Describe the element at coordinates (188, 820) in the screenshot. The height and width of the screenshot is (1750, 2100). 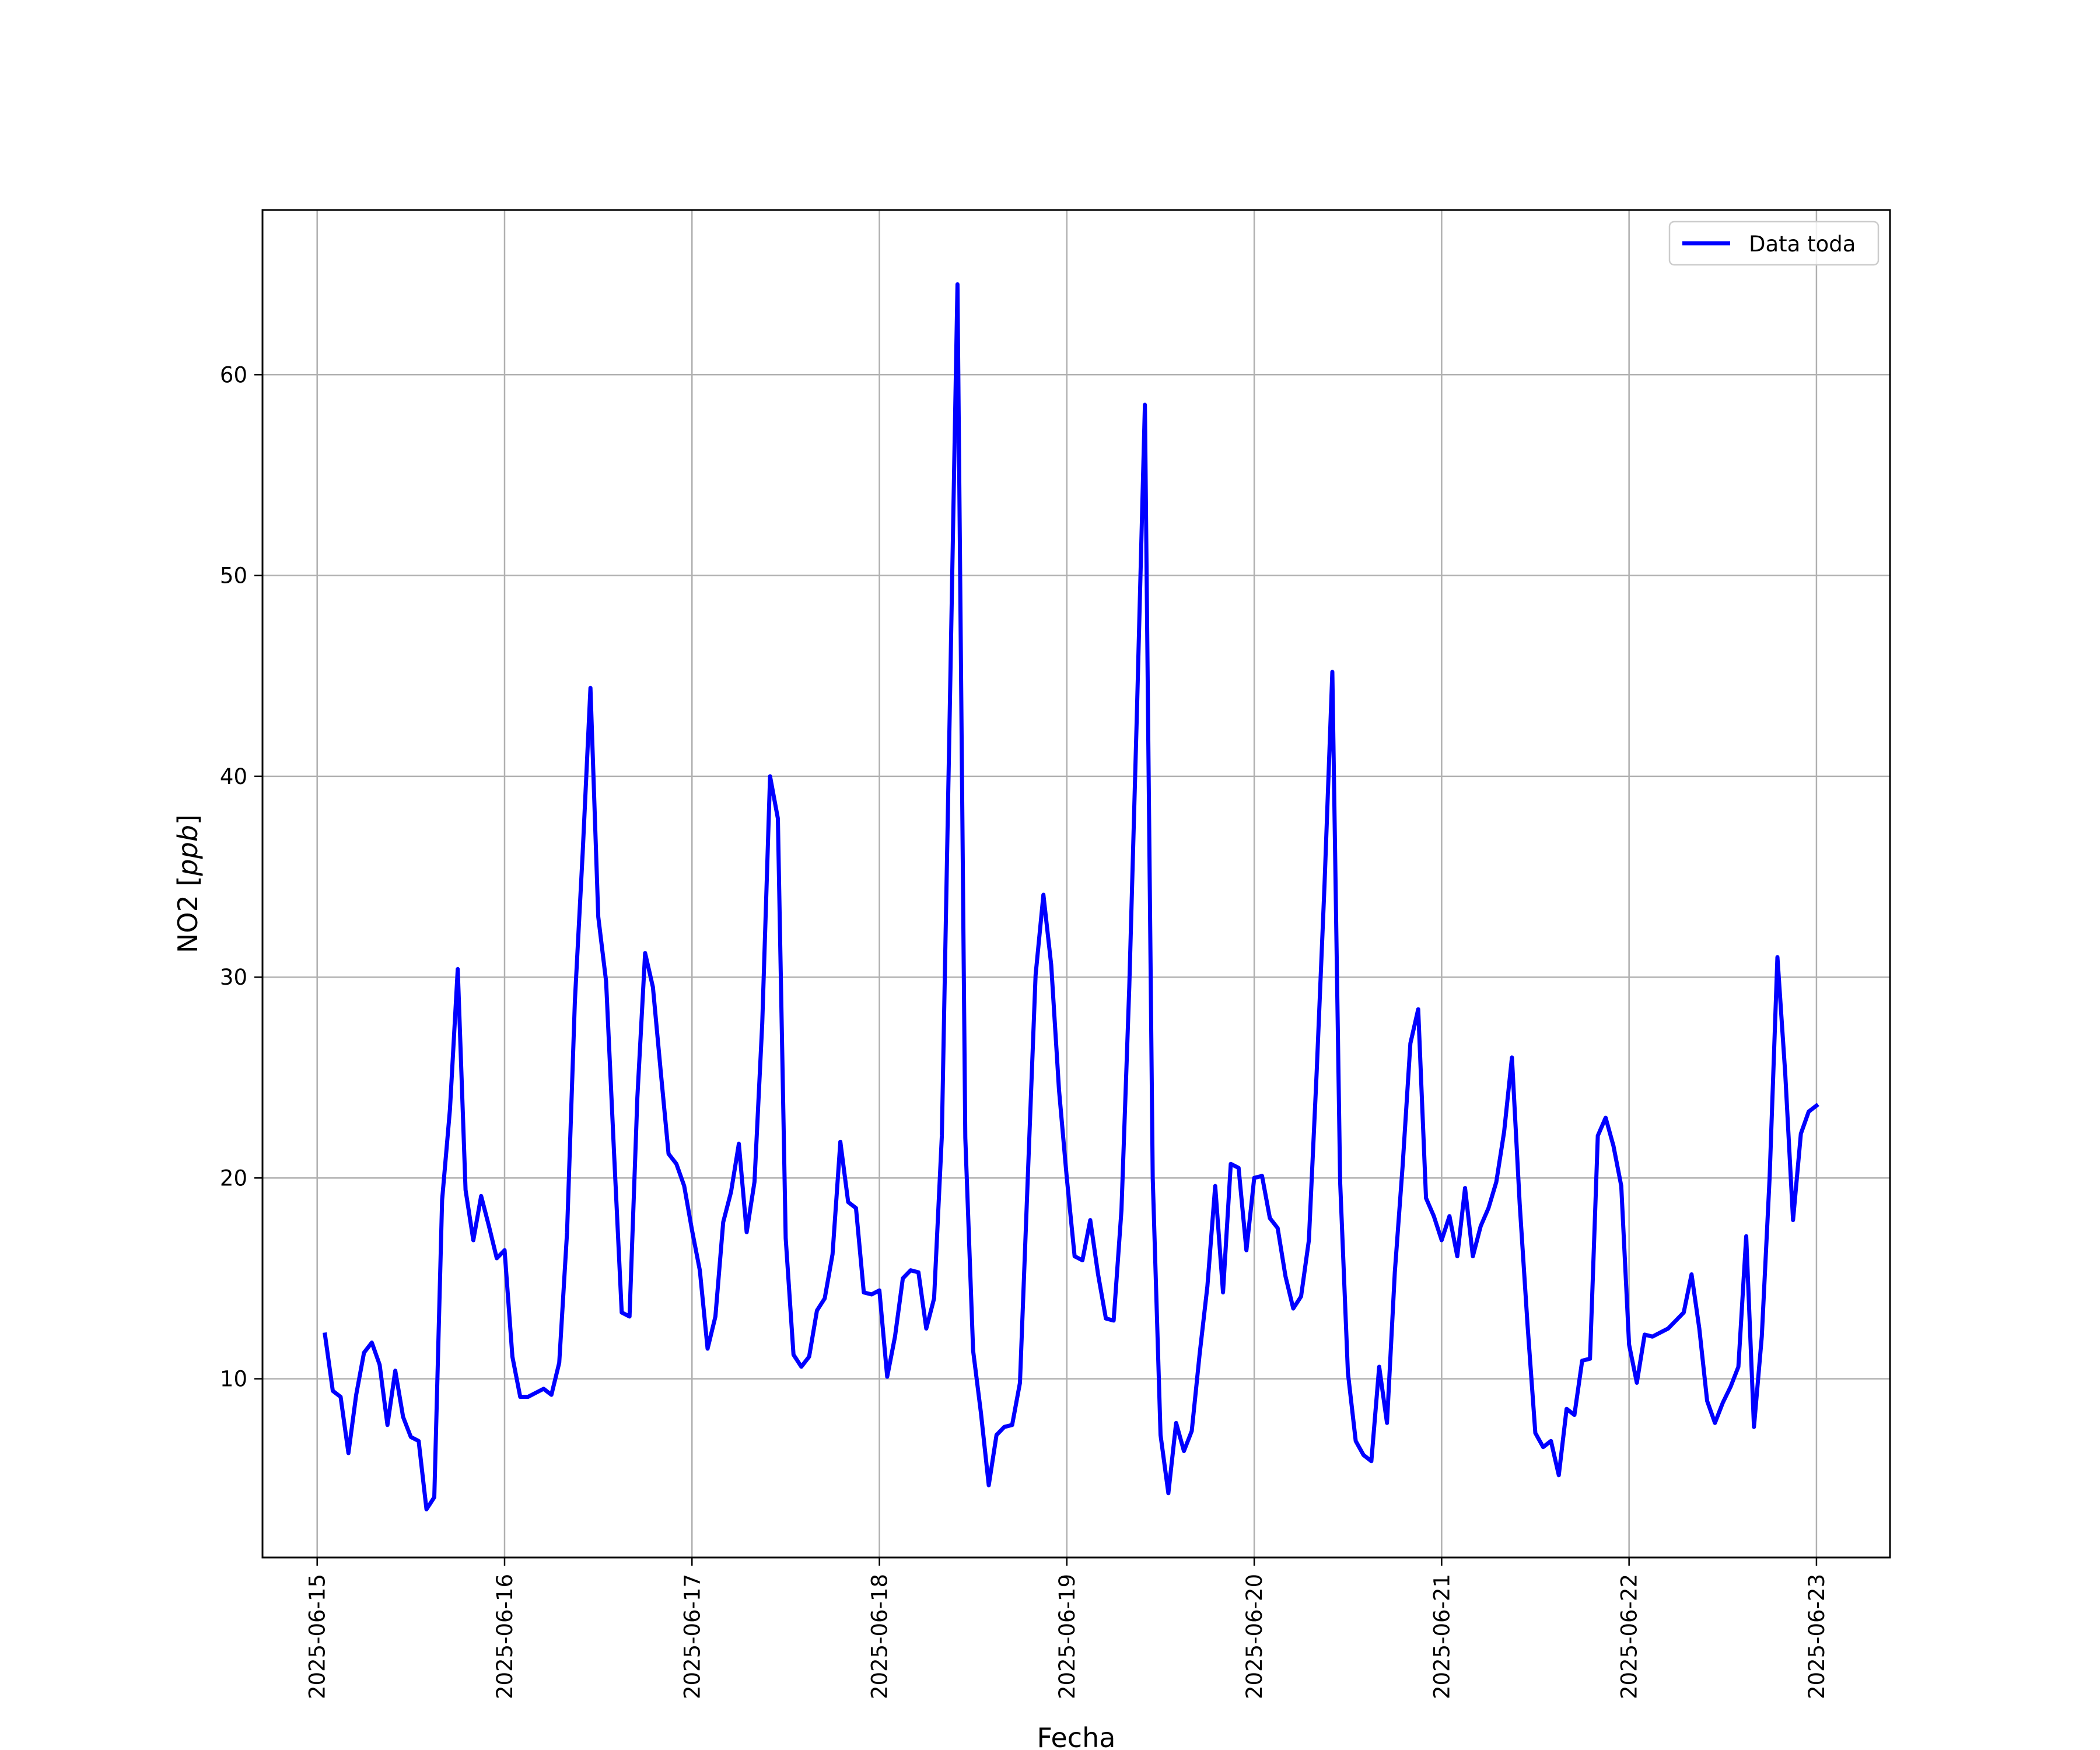
I see `y-axis-title-close: ]` at that location.